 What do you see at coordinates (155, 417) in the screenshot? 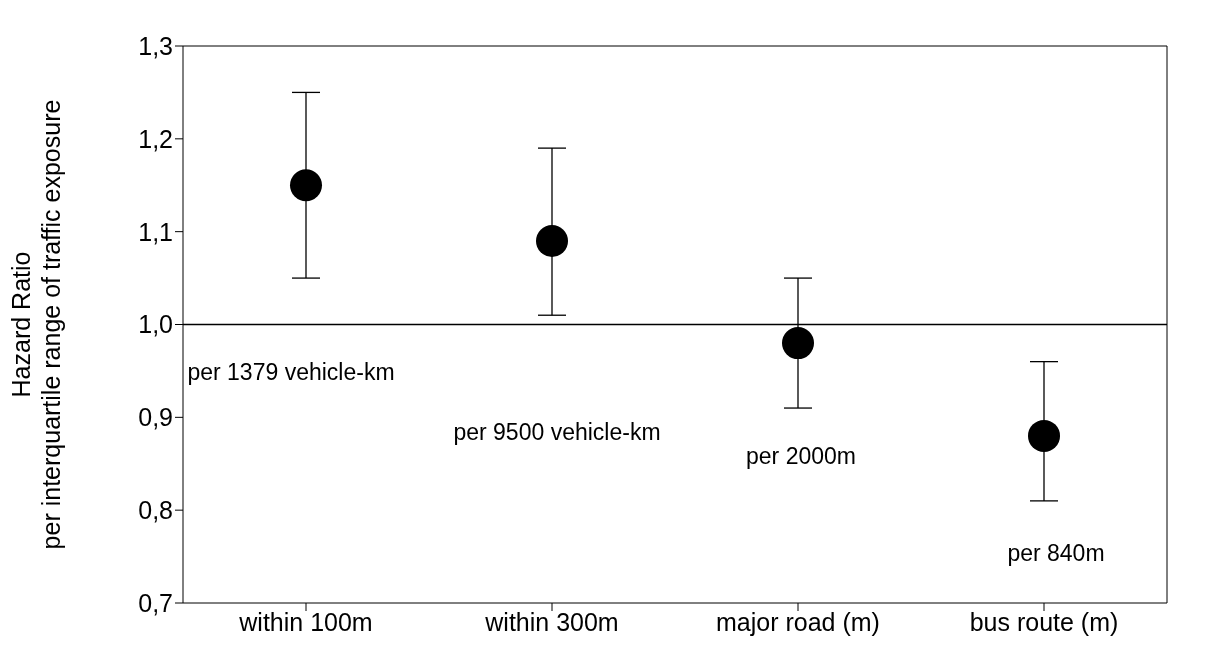
I see `y-tick-label: 0,9` at bounding box center [155, 417].